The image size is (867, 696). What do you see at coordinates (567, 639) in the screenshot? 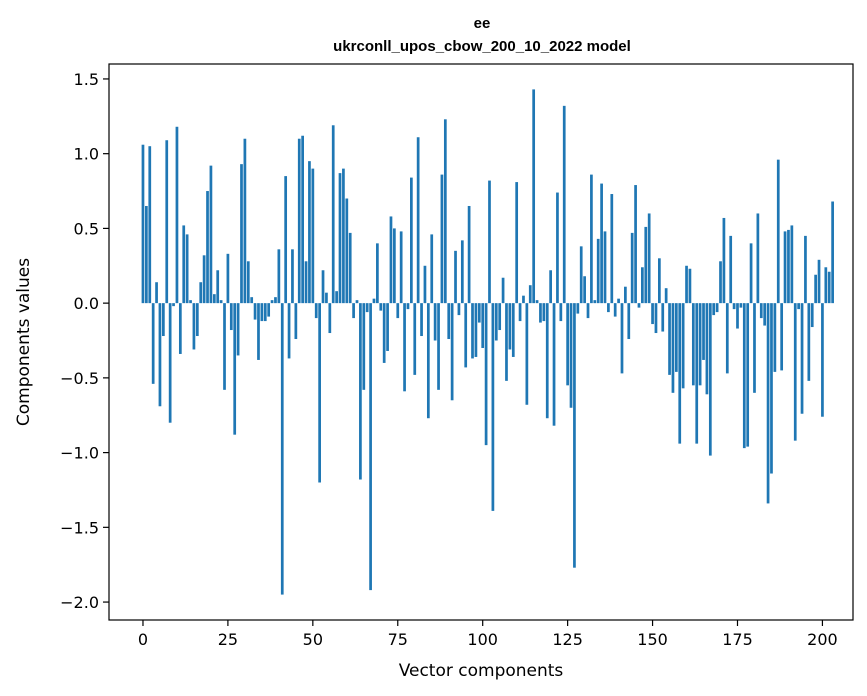
I see `x-tick-label: 125` at bounding box center [567, 639].